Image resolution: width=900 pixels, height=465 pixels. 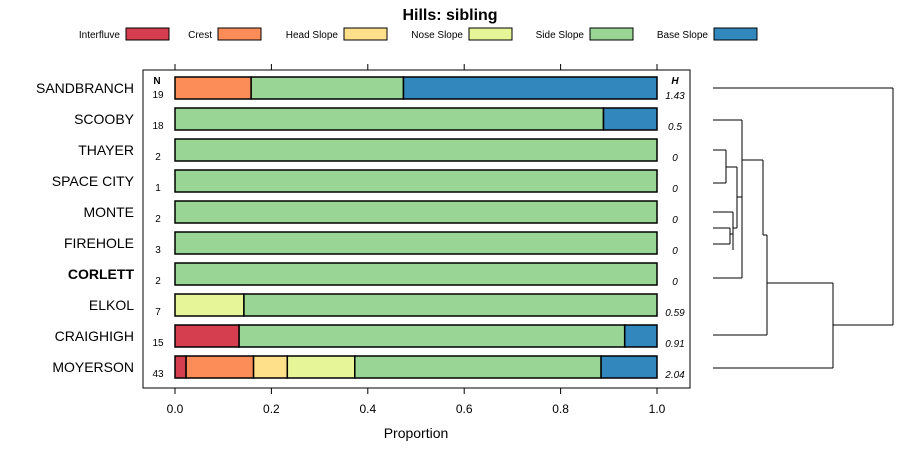 I want to click on bar-row-firehole: FIREHOLE 3 0, so click(x=371, y=244).